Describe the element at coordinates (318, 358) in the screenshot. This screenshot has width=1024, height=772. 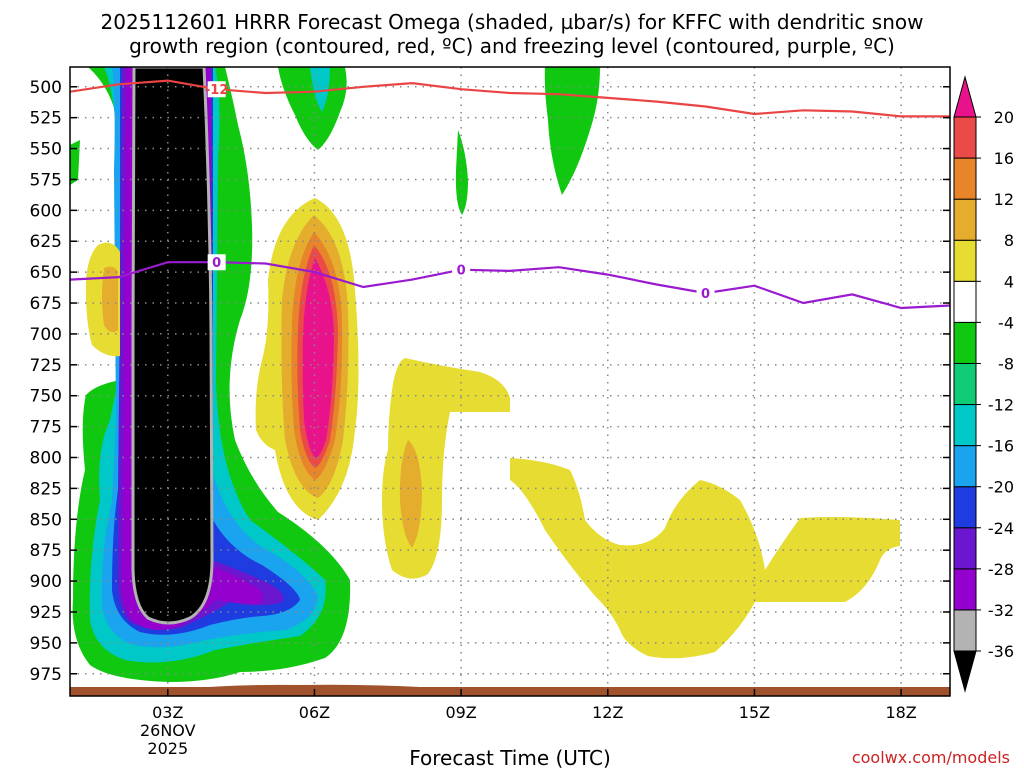
I see `omega-magenta-core-06z` at that location.